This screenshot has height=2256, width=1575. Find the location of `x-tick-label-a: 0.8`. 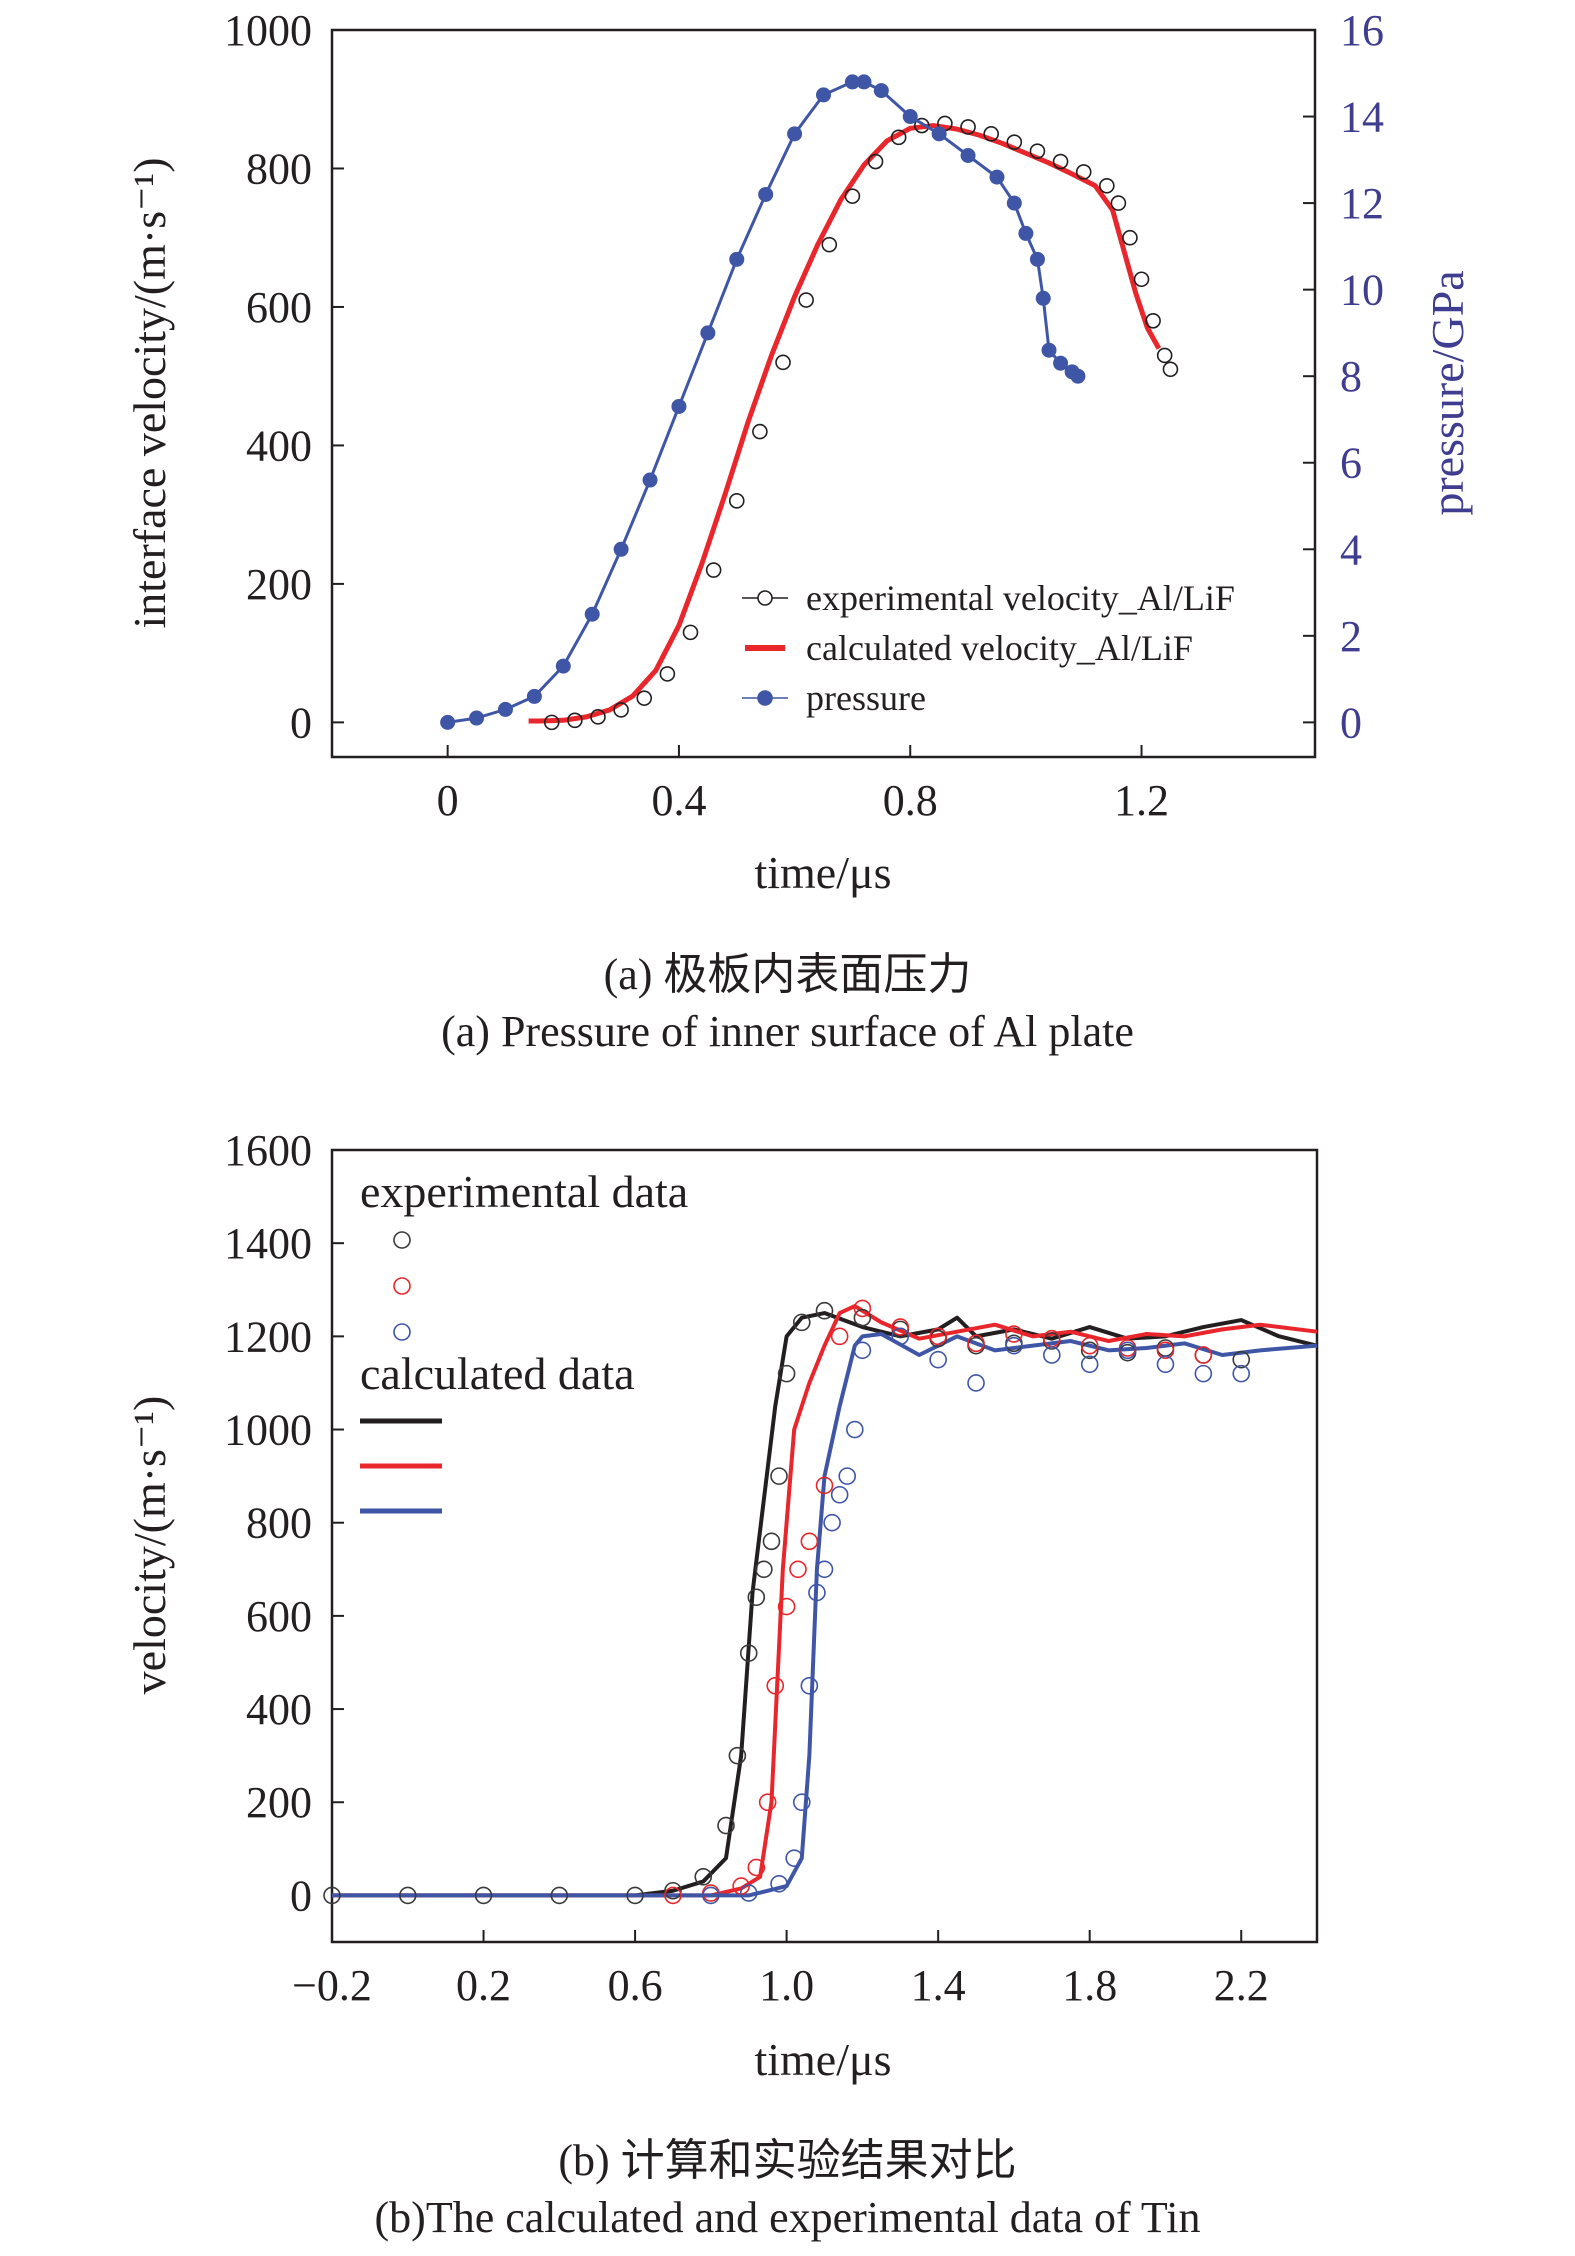

x-tick-label-a: 0.8 is located at coordinates (910, 800).